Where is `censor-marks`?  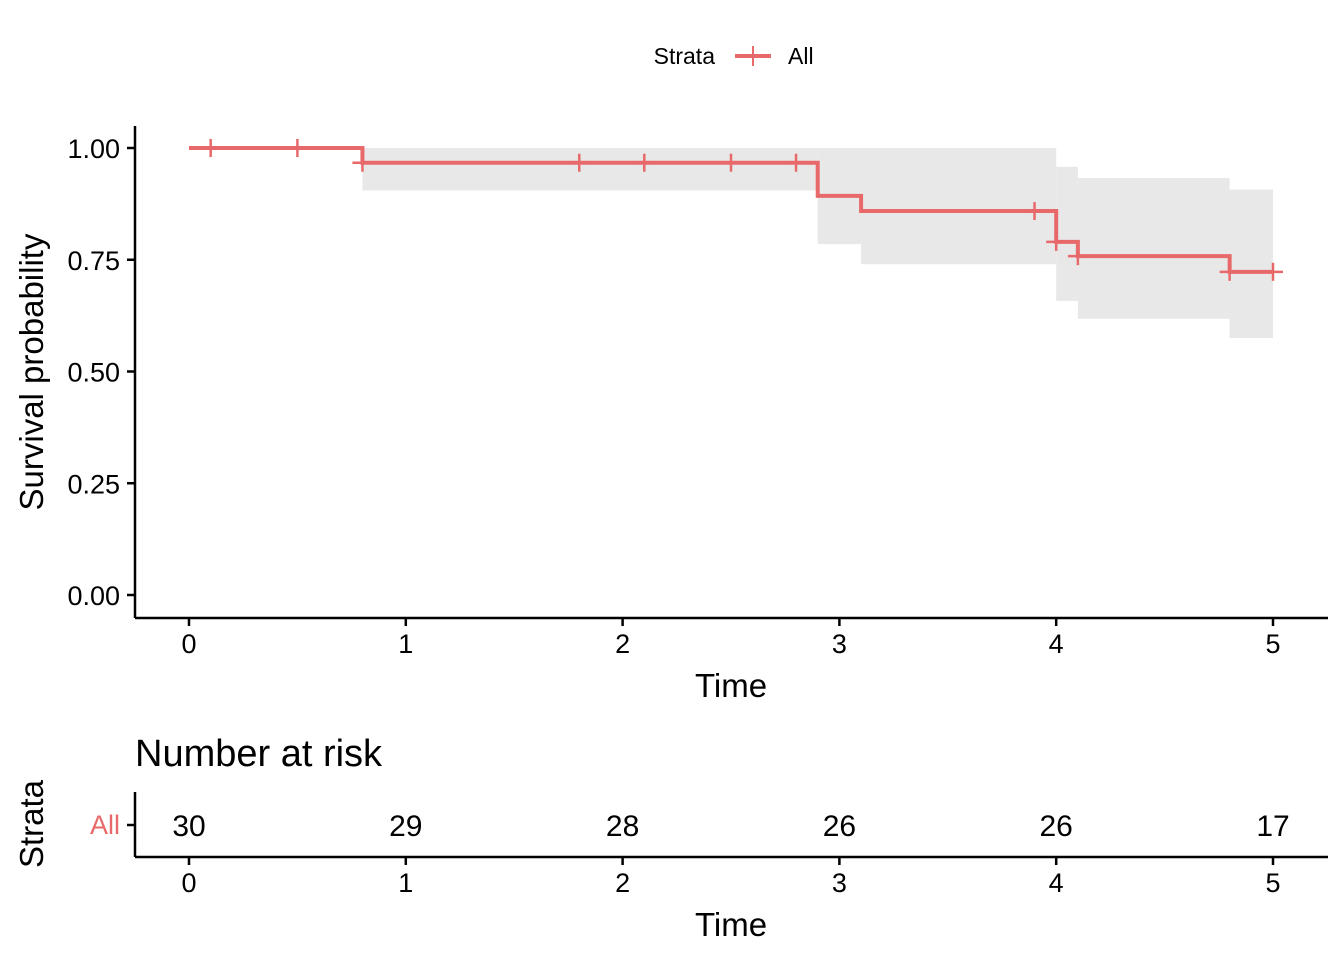
censor-marks is located at coordinates (741, 210).